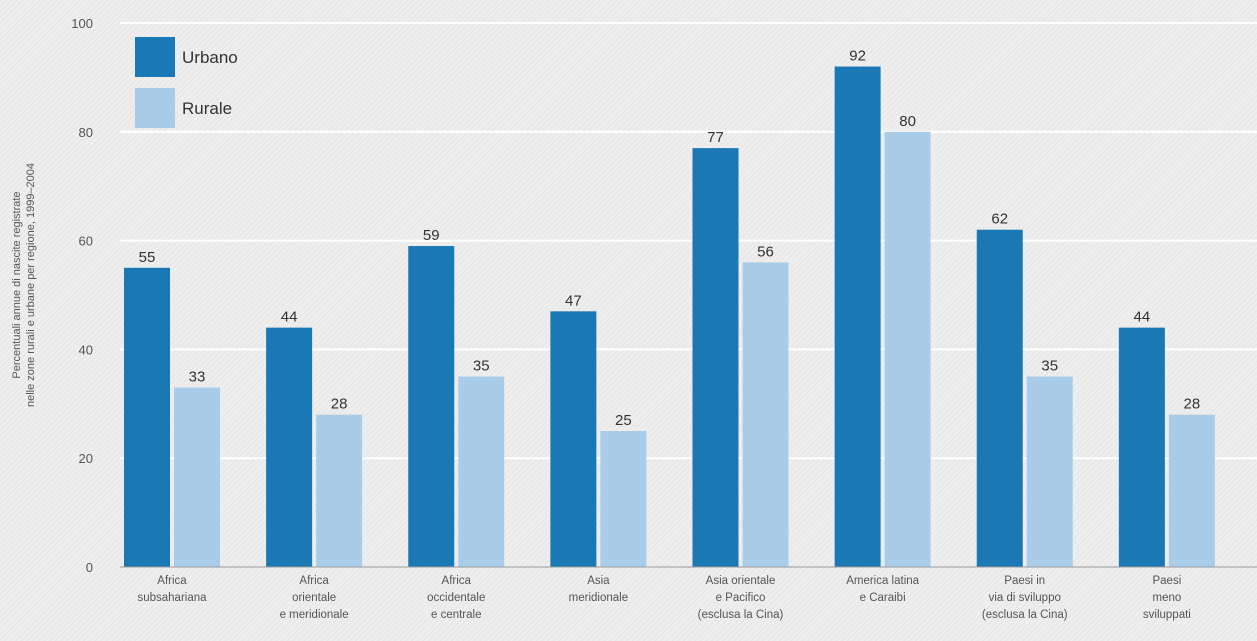 The height and width of the screenshot is (641, 1257). Describe the element at coordinates (573, 300) in the screenshot. I see `data-label: 47` at that location.